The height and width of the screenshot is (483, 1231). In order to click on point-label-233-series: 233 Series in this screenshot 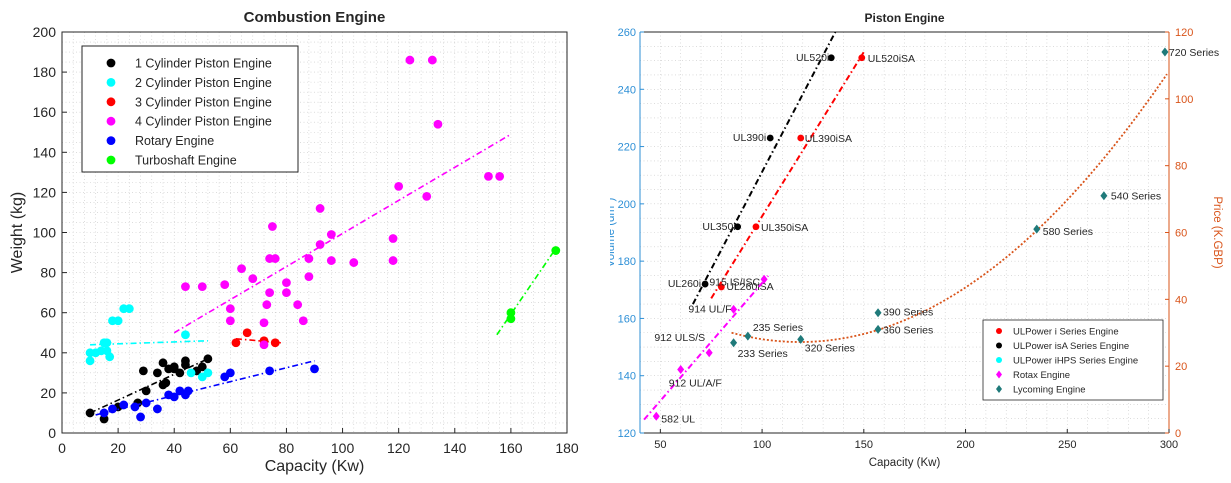, I will do `click(763, 354)`.